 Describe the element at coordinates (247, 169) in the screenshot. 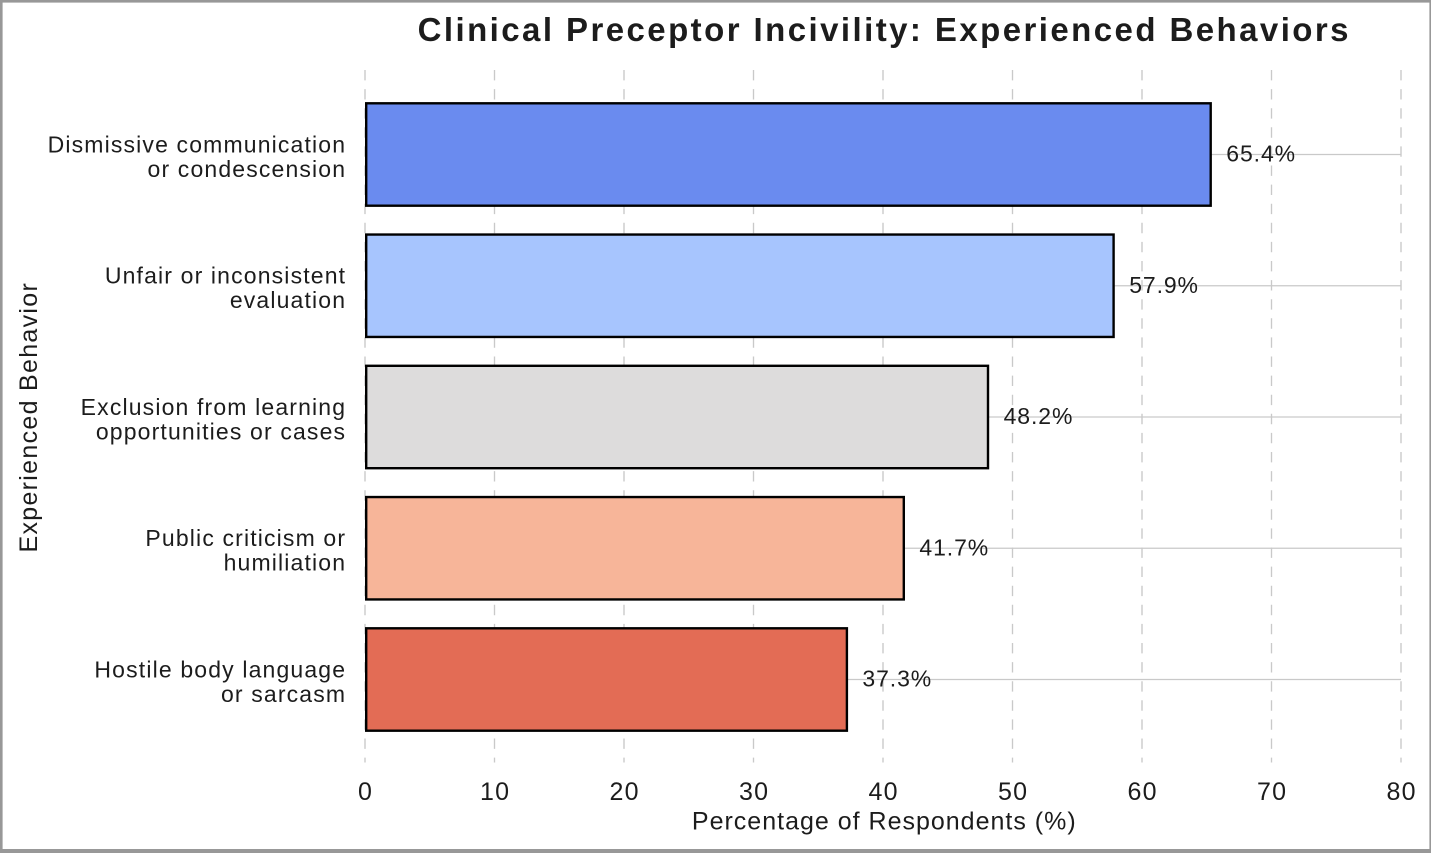

I see `svg-text: or condescension` at that location.